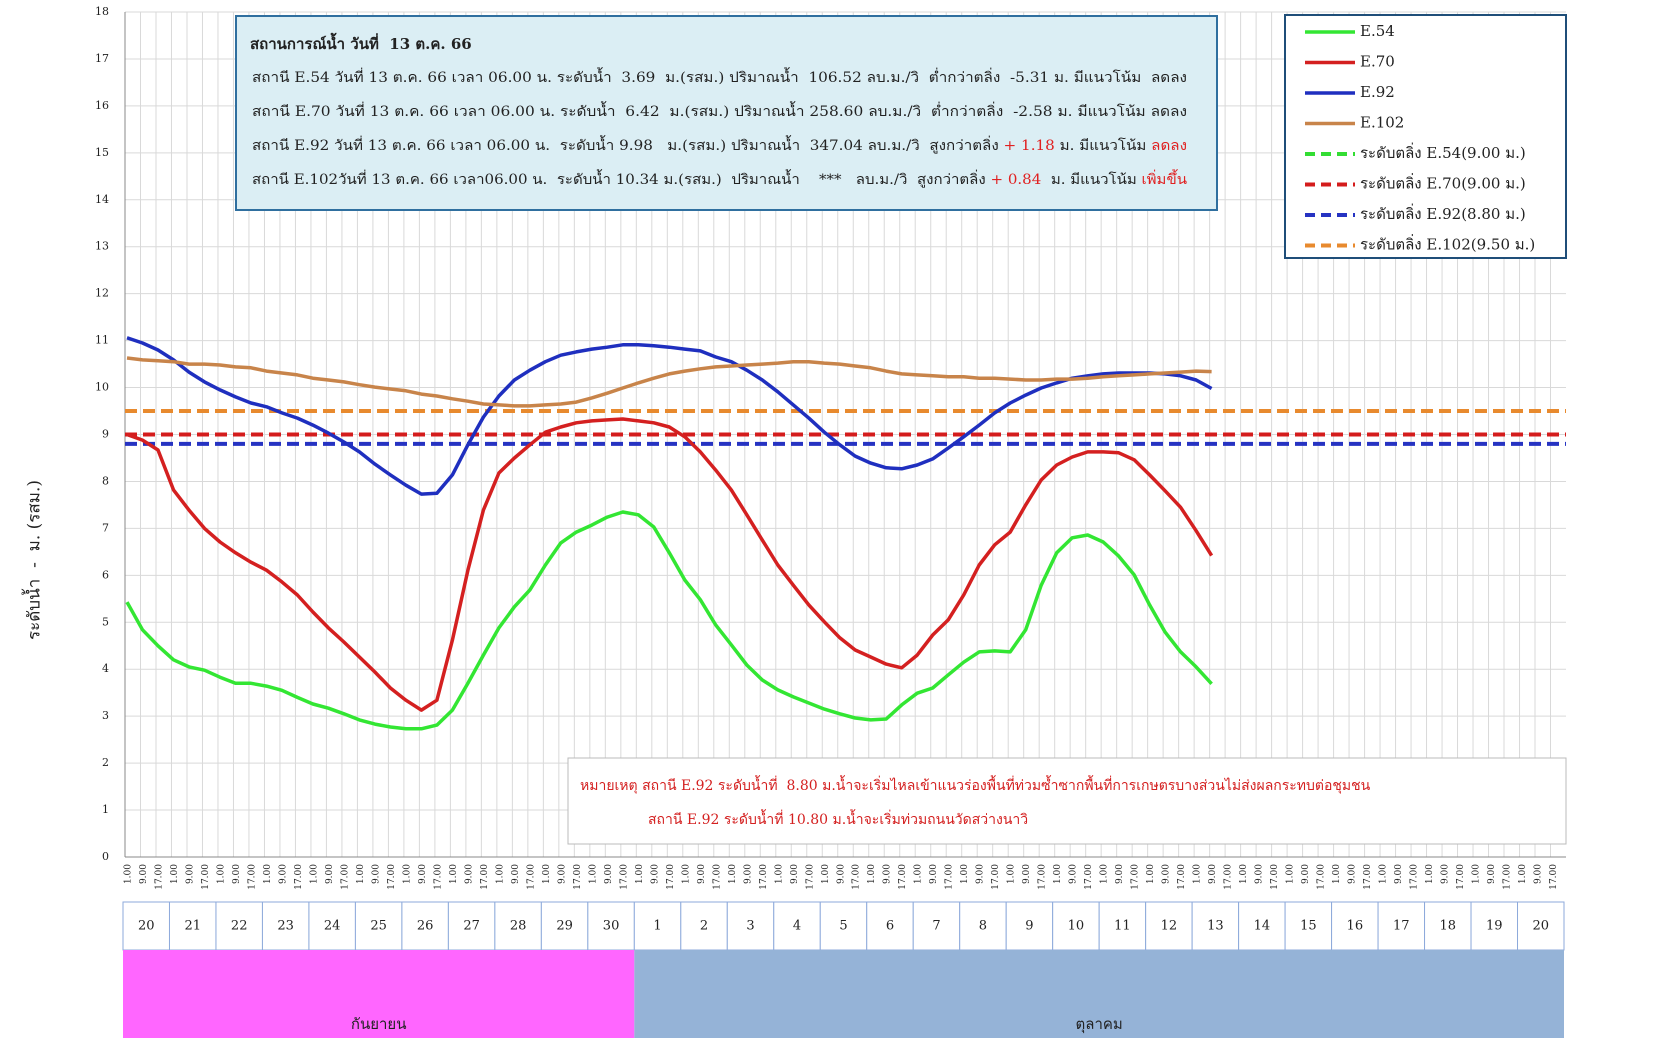 The height and width of the screenshot is (1038, 1662). I want to click on y-tick-label: 4, so click(105, 668).